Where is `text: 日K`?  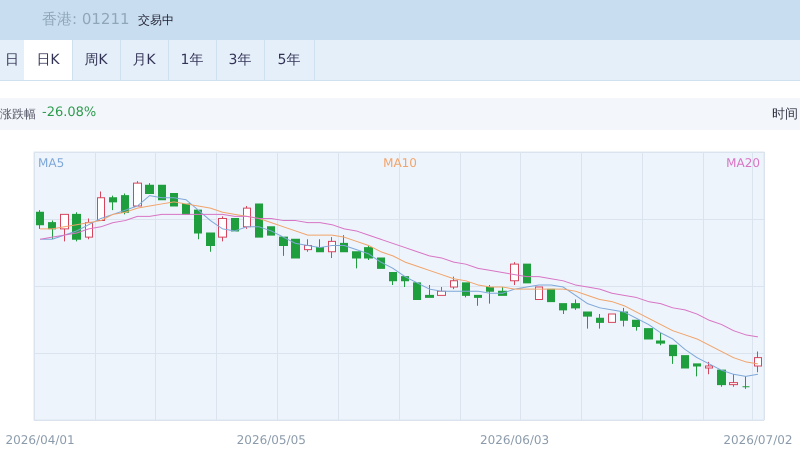 text: 日K is located at coordinates (48, 60).